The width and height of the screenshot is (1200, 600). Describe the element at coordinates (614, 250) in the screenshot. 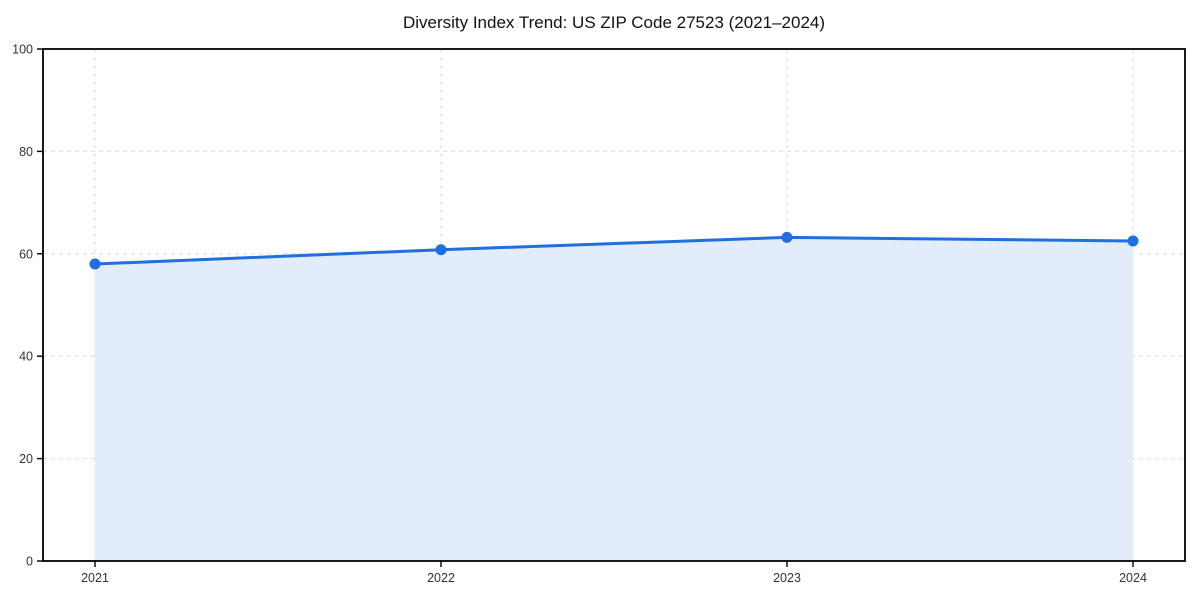

I see `trend-line` at that location.